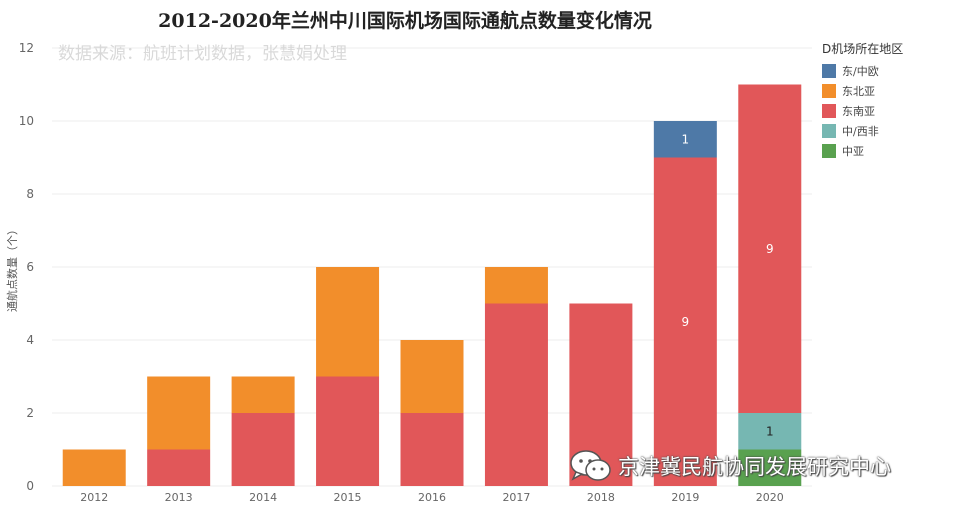 Image resolution: width=962 pixels, height=507 pixels. What do you see at coordinates (202, 54) in the screenshot?
I see `chart-subtitle: 数据来源：航班计划数据，张慧娟处理` at bounding box center [202, 54].